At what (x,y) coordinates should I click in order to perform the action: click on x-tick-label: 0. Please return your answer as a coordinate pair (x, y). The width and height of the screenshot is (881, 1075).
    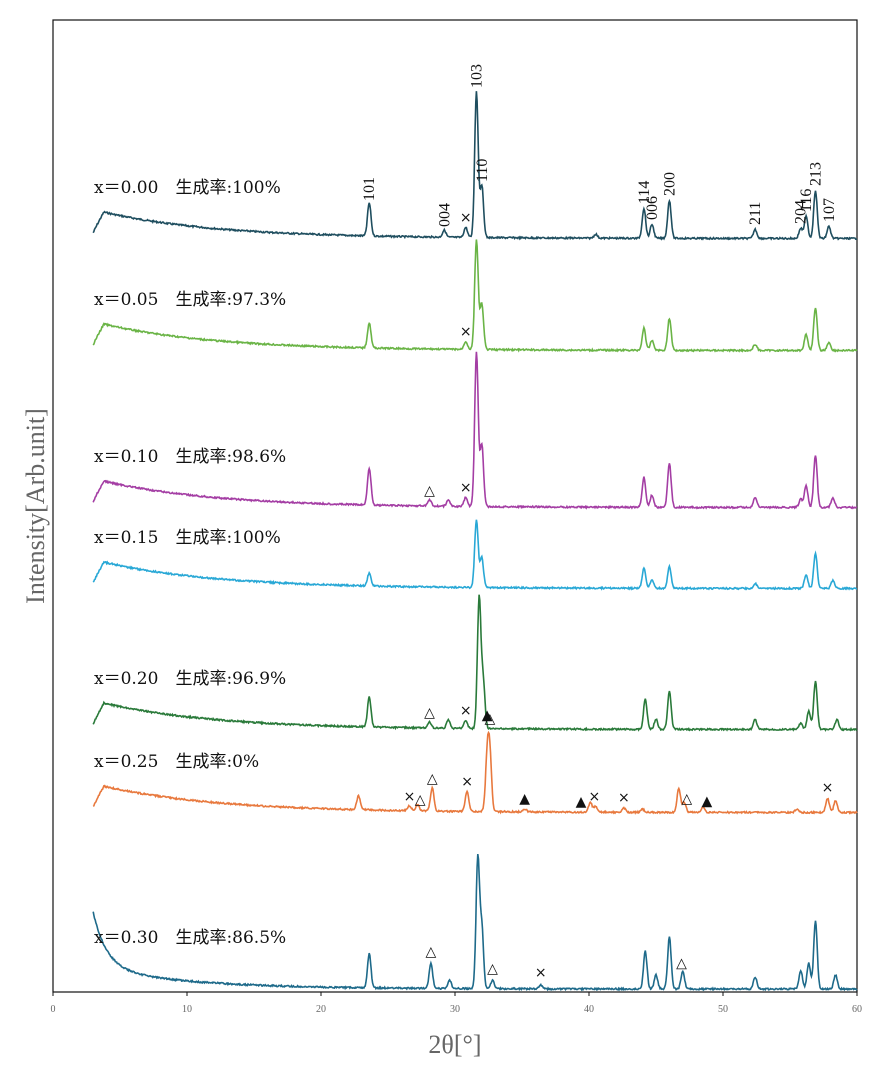
    Looking at the image, I should click on (53, 1009).